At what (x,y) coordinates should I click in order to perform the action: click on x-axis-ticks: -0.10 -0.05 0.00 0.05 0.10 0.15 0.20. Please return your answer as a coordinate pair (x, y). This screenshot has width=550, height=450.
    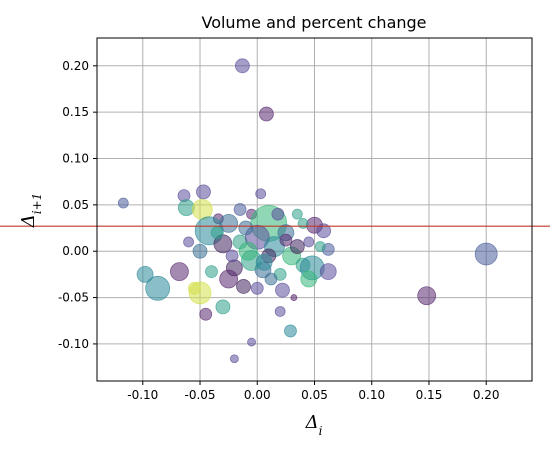
    Looking at the image, I should click on (313, 391).